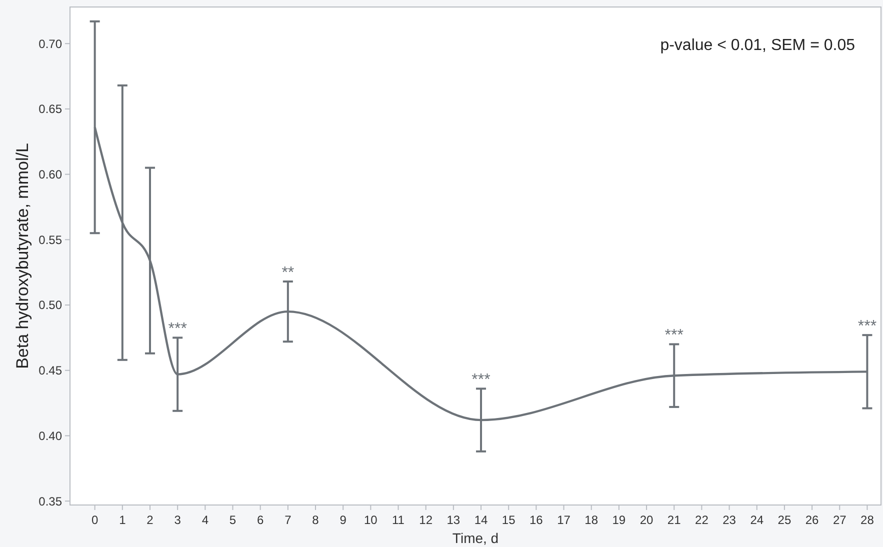 The width and height of the screenshot is (883, 547). I want to click on x-tick-label: 27, so click(839, 520).